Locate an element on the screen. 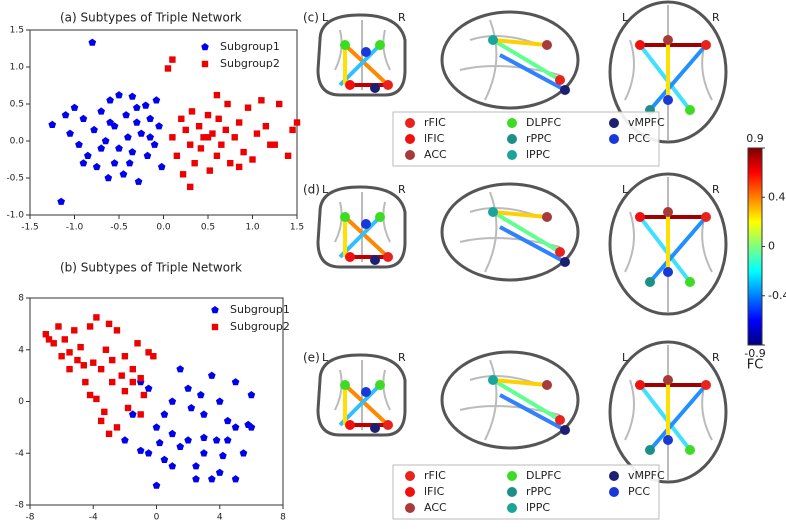 Image resolution: width=786 pixels, height=529 pixels. colorbar-label: FC is located at coordinates (755, 365).